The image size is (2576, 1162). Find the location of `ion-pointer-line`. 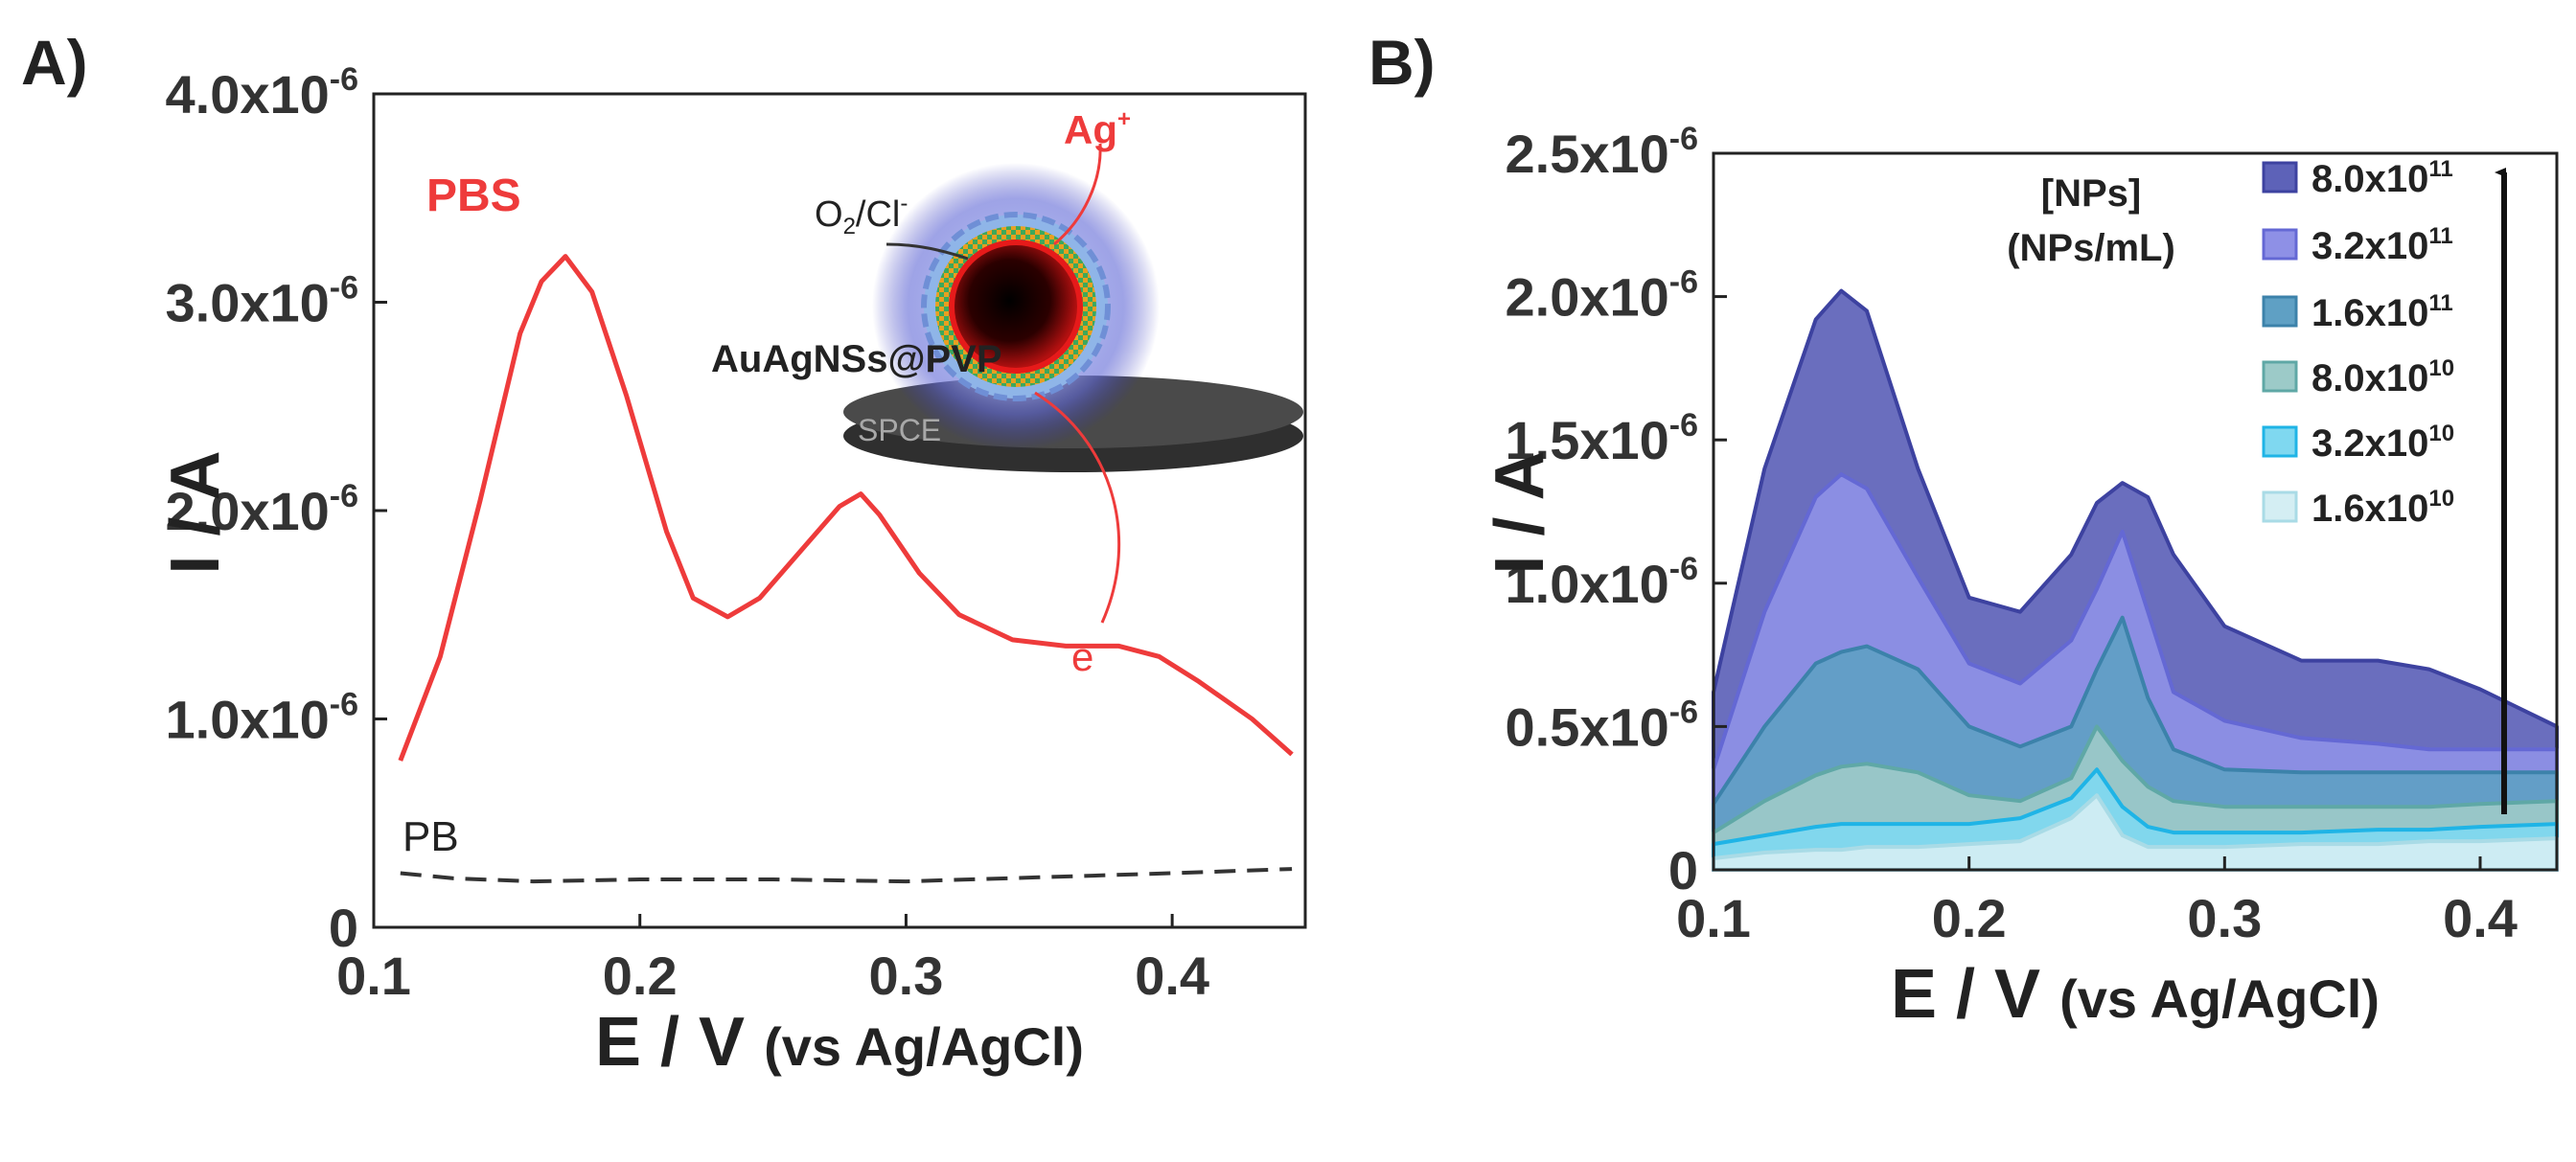

ion-pointer-line is located at coordinates (1077, 194).